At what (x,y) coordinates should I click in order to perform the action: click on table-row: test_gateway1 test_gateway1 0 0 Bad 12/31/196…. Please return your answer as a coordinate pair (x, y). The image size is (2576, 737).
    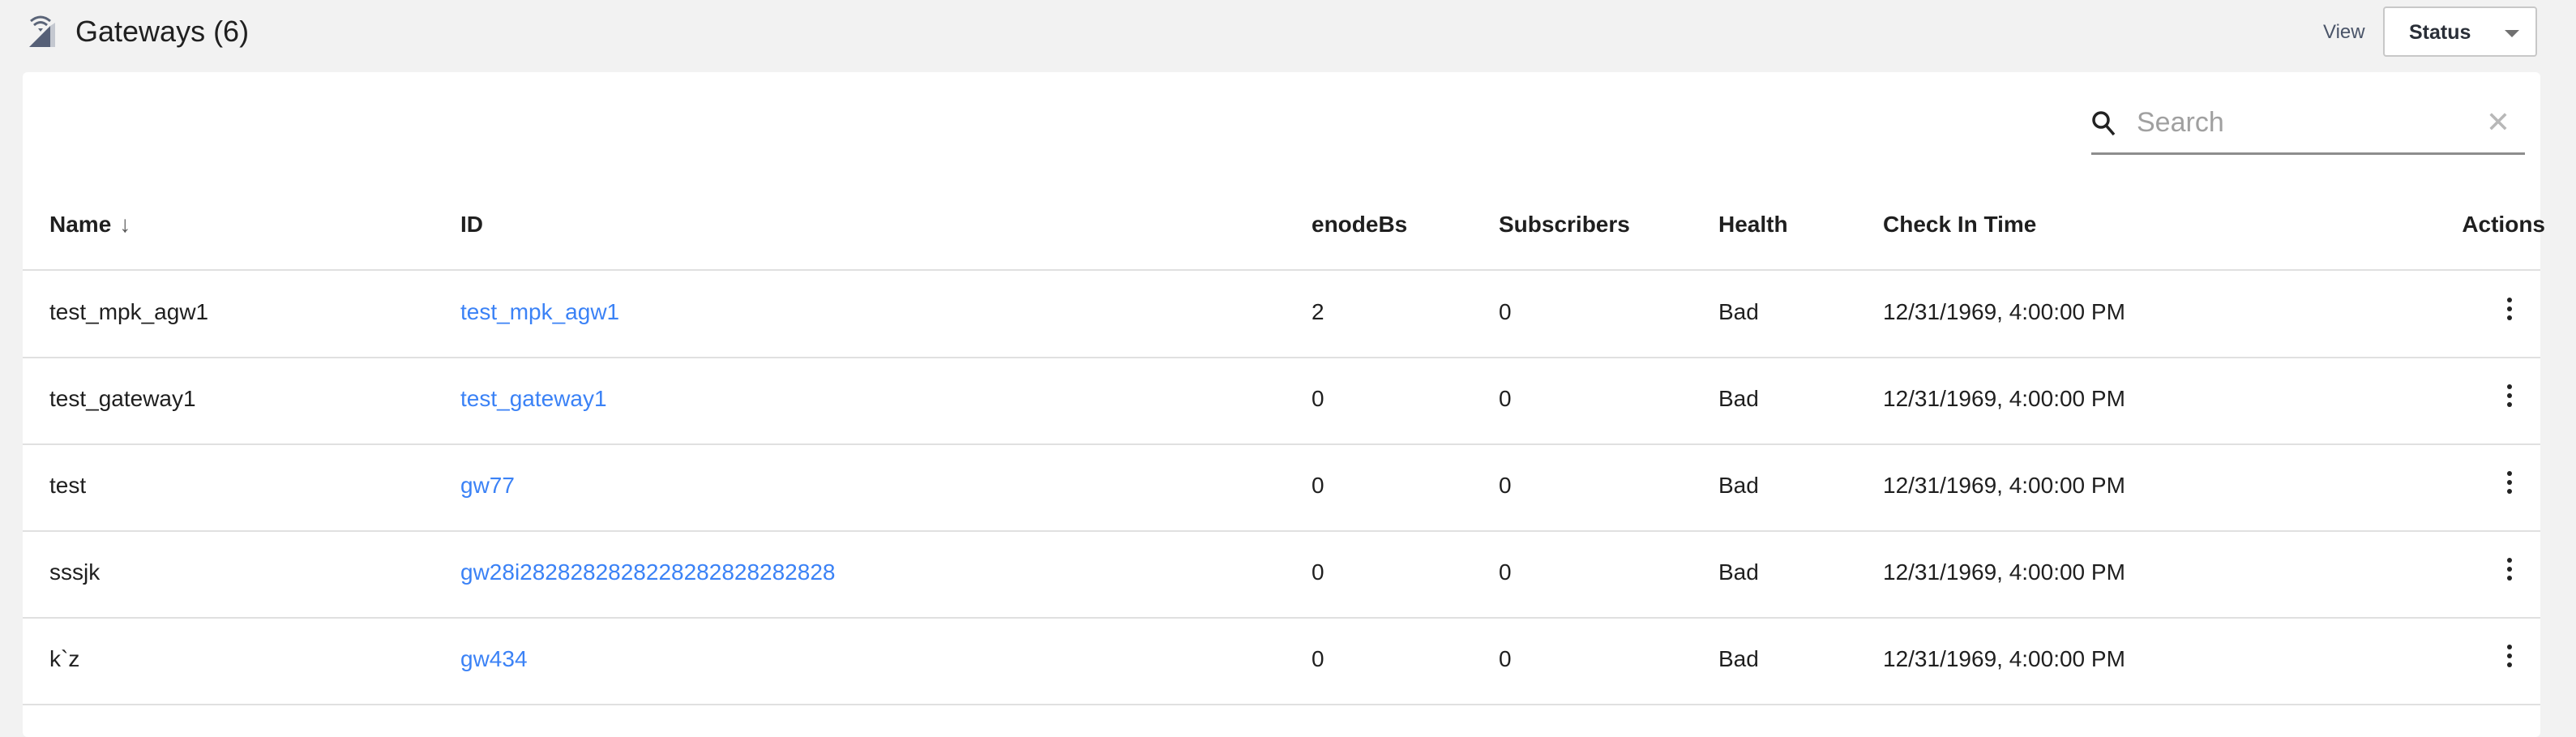
    Looking at the image, I should click on (1281, 401).